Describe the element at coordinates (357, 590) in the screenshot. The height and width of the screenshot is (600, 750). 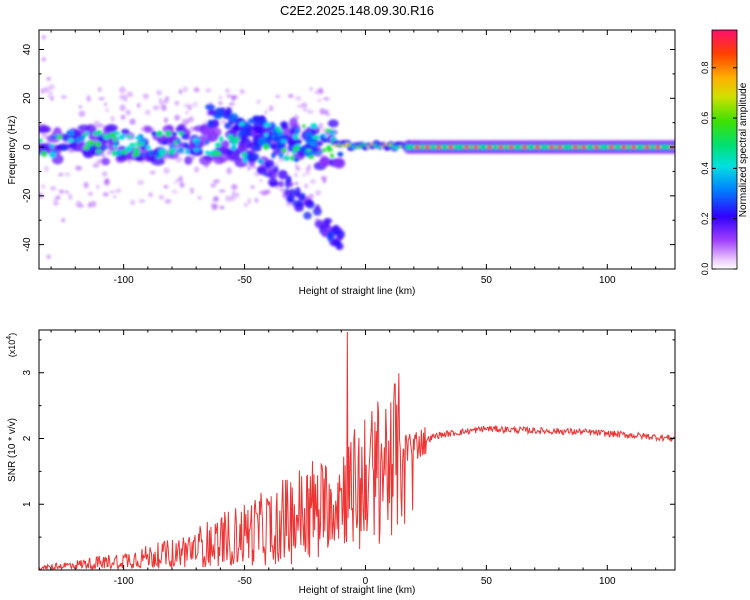
I see `snr-x-label: Height of straight line (km)` at that location.